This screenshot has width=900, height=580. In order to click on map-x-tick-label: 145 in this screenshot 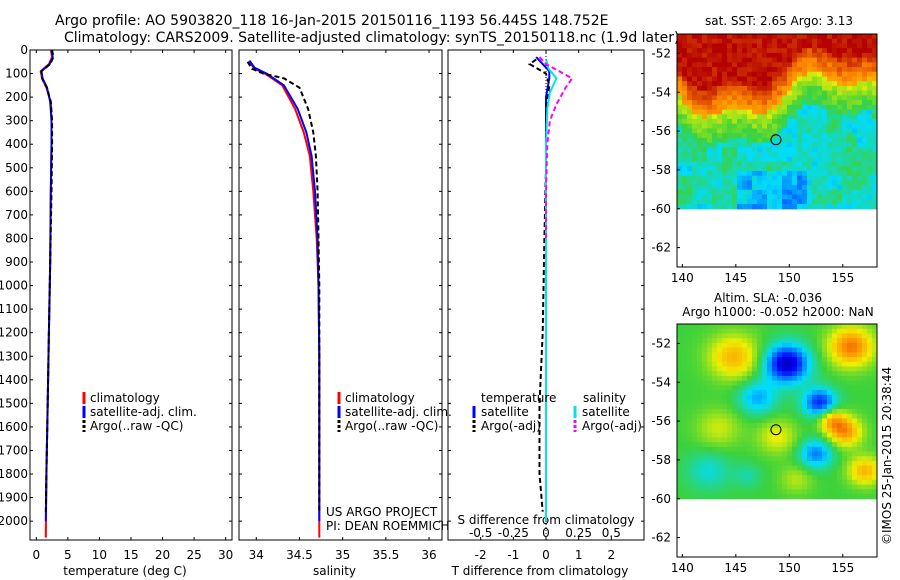, I will do `click(735, 278)`.